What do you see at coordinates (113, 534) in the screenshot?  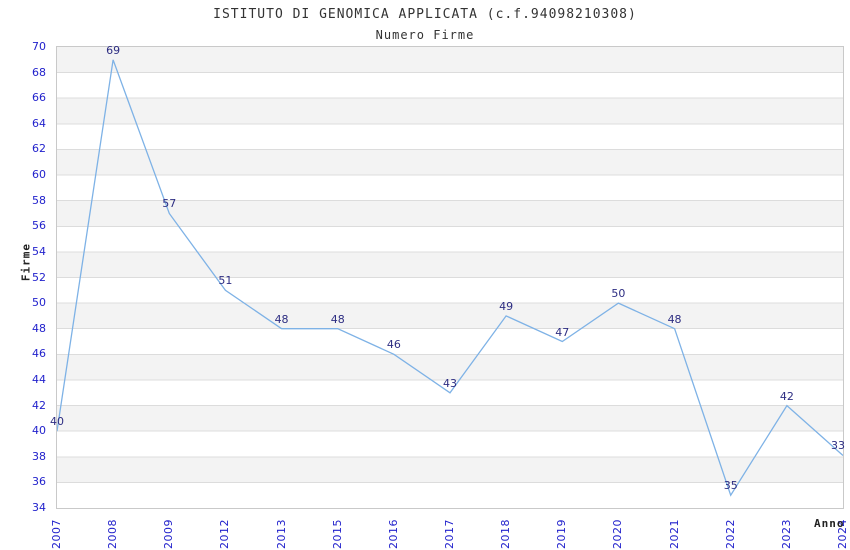 I see `x-tick-label: 2008` at bounding box center [113, 534].